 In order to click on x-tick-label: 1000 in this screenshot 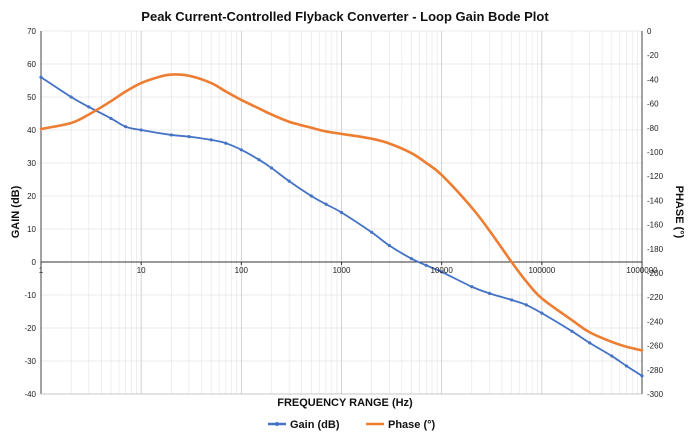, I will do `click(342, 270)`.